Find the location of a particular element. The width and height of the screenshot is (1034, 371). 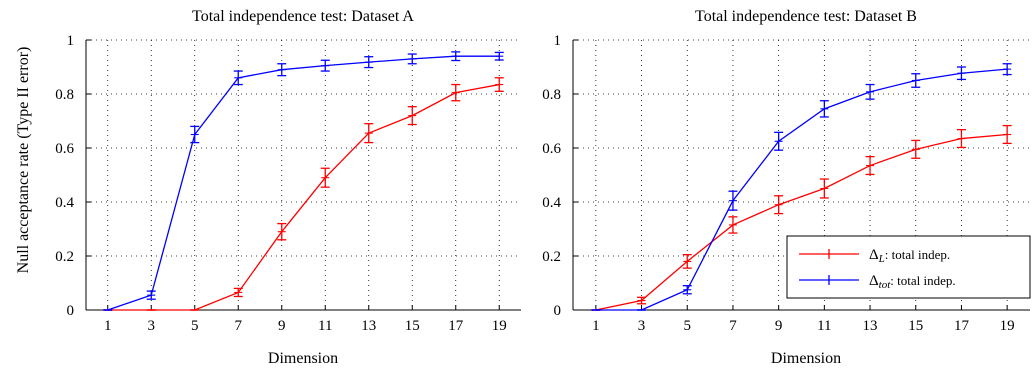

y-axis-label: Null acceptance rate (Type II error) is located at coordinates (23, 160).